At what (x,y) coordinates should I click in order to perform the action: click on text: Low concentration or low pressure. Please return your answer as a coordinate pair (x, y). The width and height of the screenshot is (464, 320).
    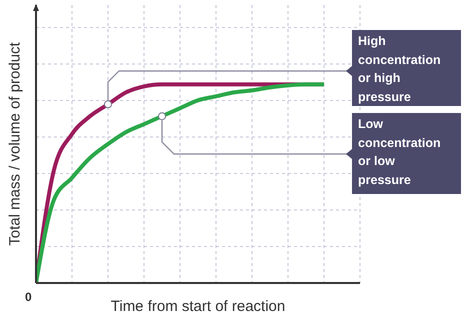
    Looking at the image, I should click on (406, 153).